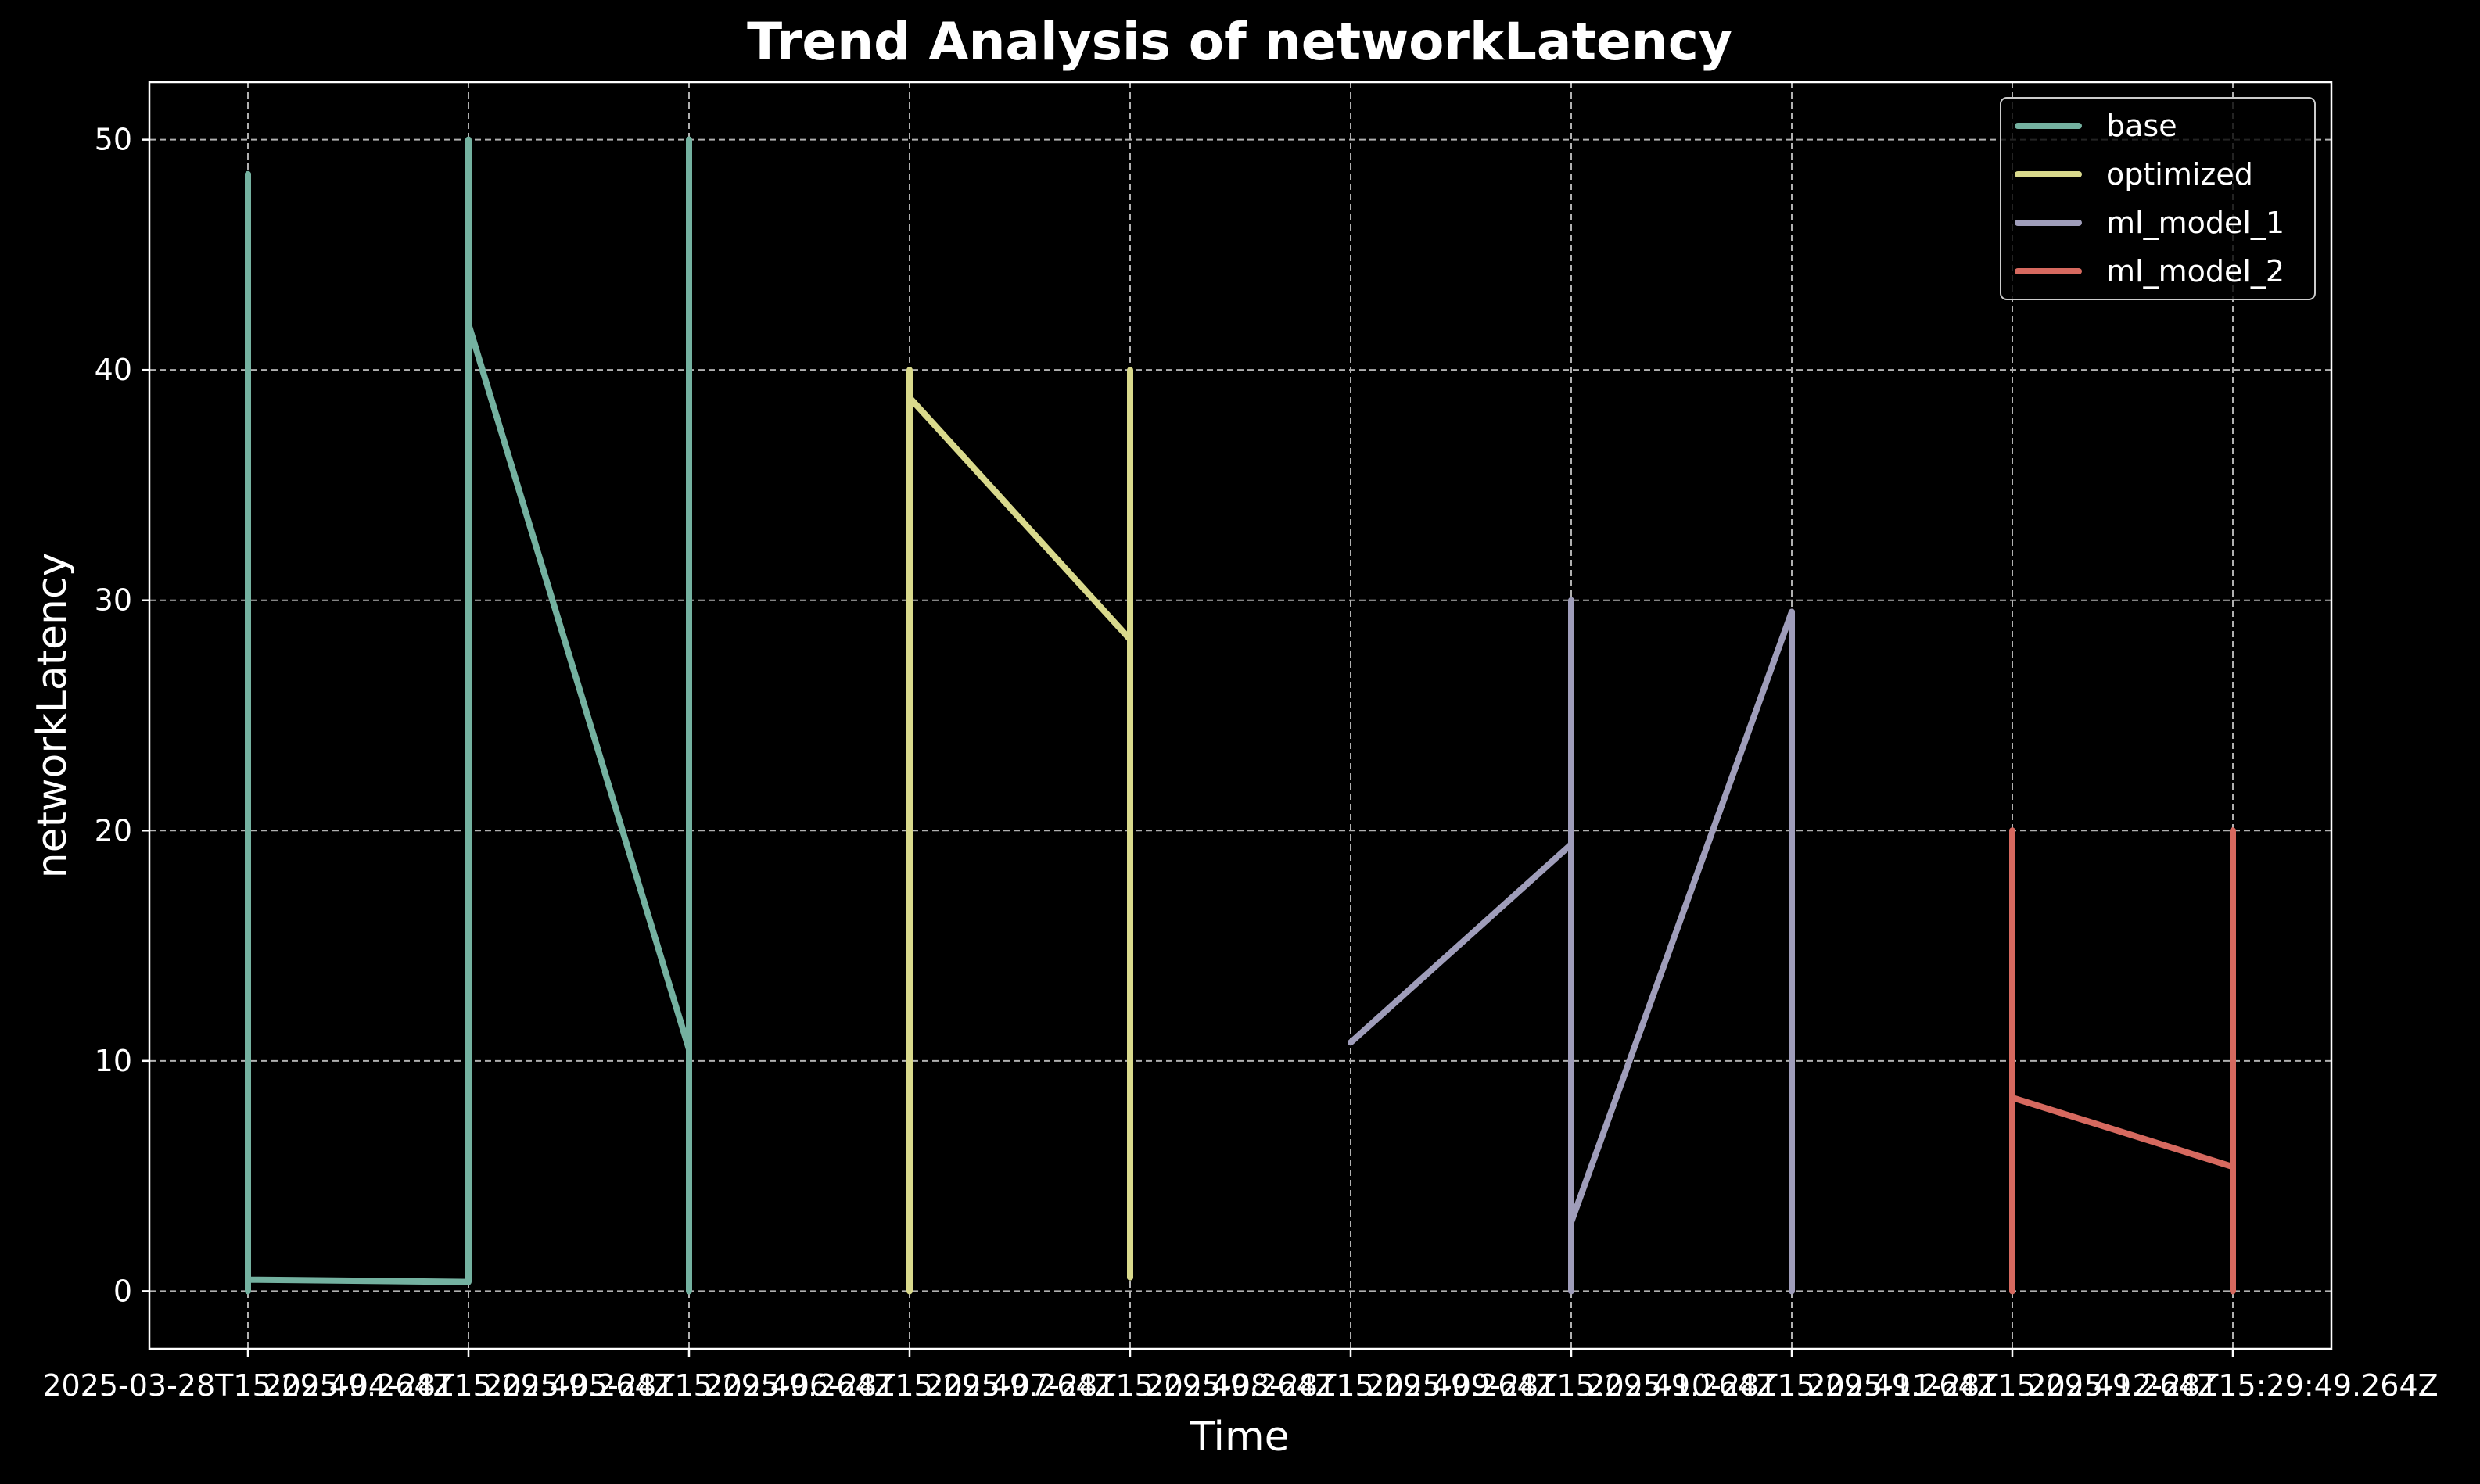 Image resolution: width=2480 pixels, height=1484 pixels. Describe the element at coordinates (113, 830) in the screenshot. I see `y-tick-label: 20` at that location.